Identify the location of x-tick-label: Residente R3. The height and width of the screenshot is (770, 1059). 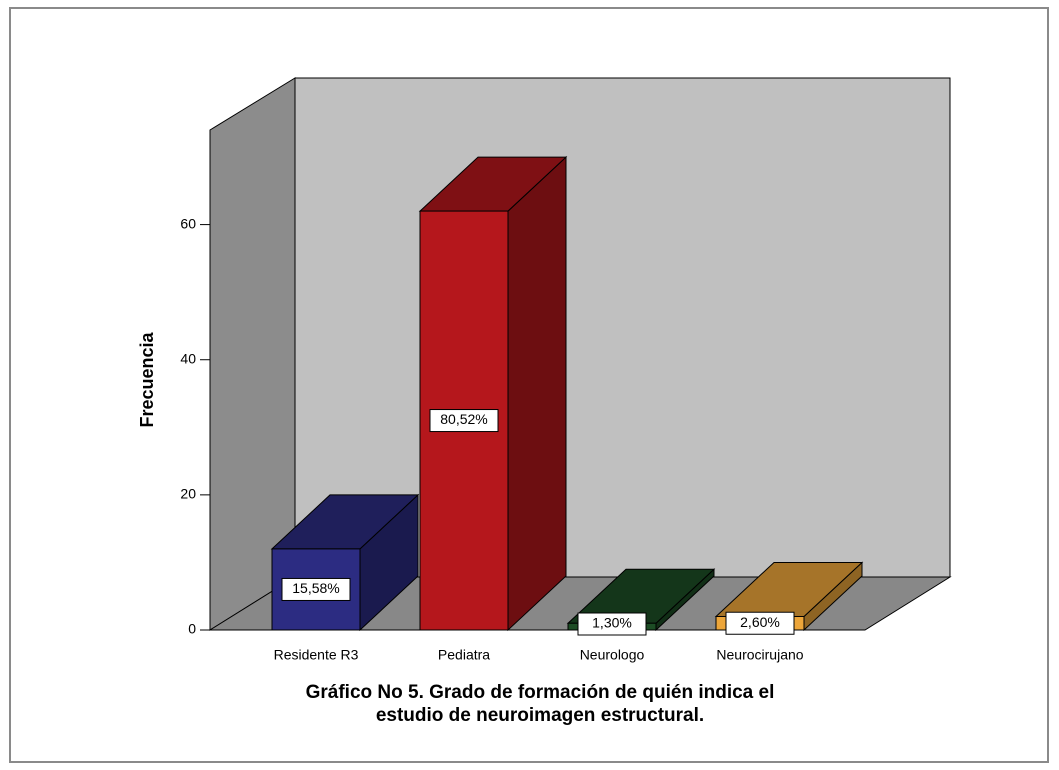
(316, 655).